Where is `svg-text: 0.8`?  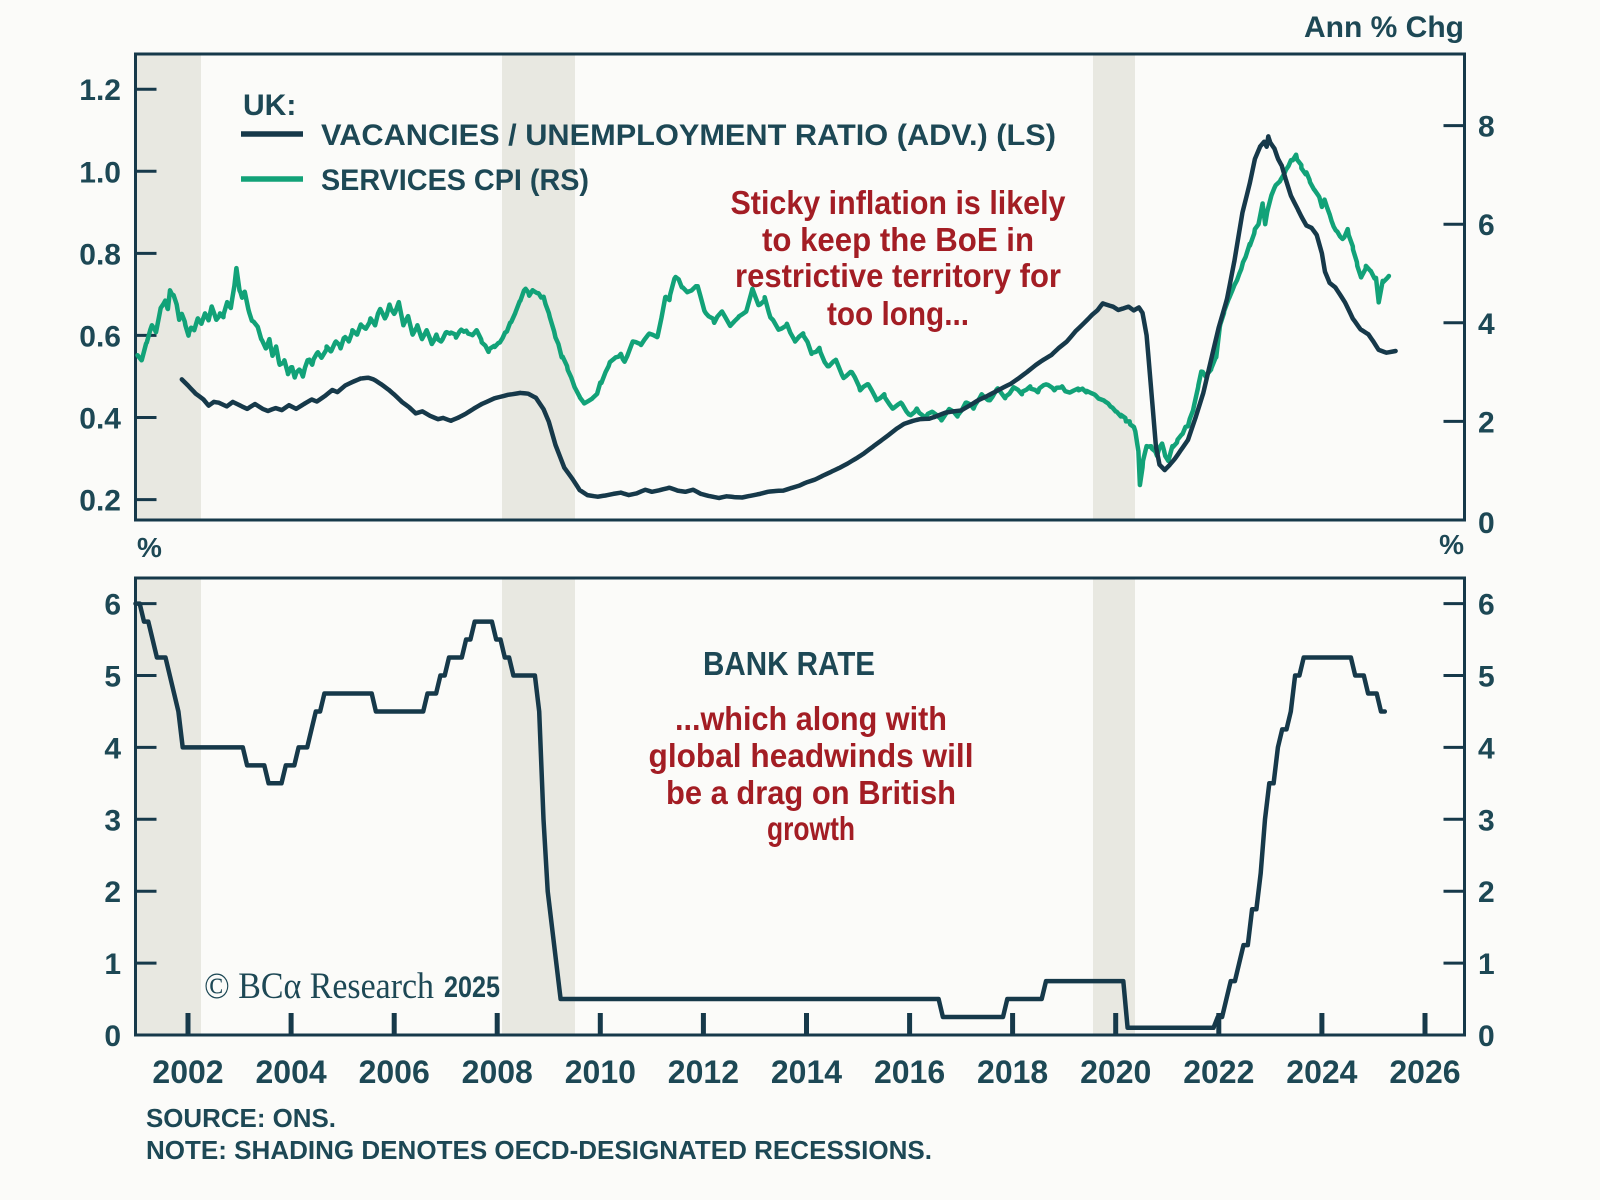 svg-text: 0.8 is located at coordinates (100, 254).